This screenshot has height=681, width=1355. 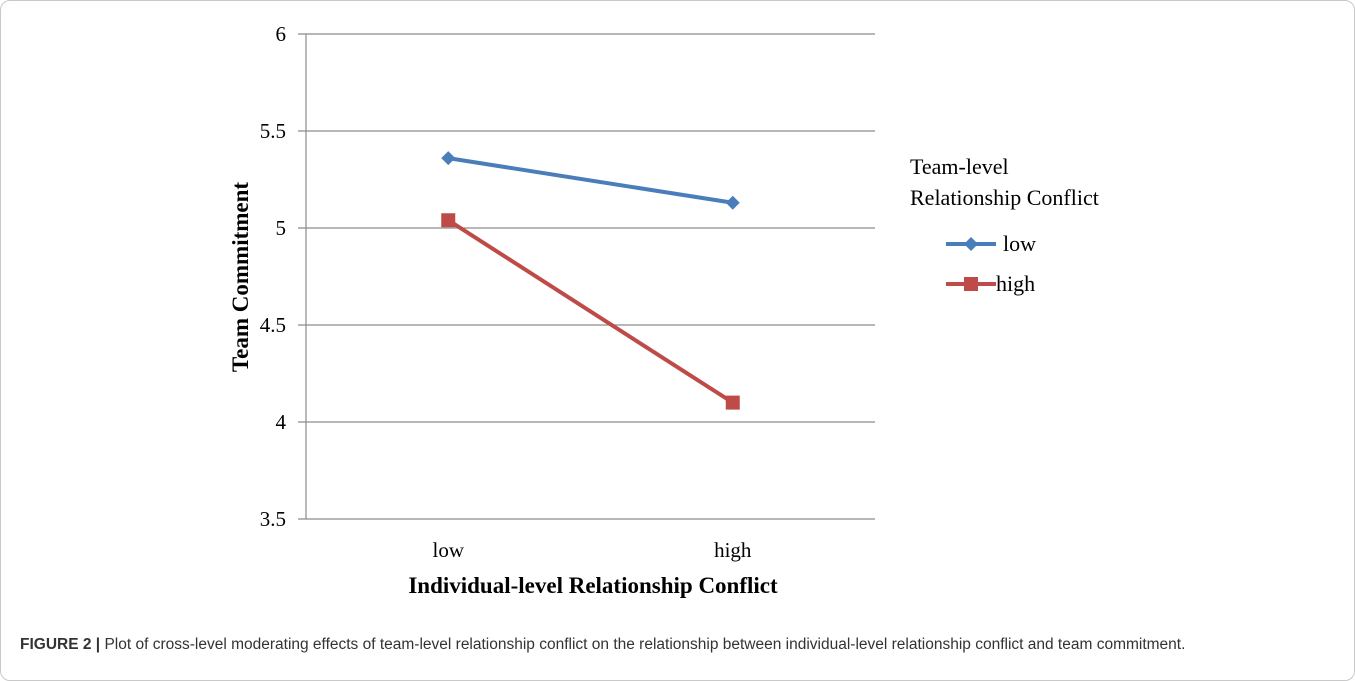 I want to click on y-tick-label: 5, so click(x=281, y=228).